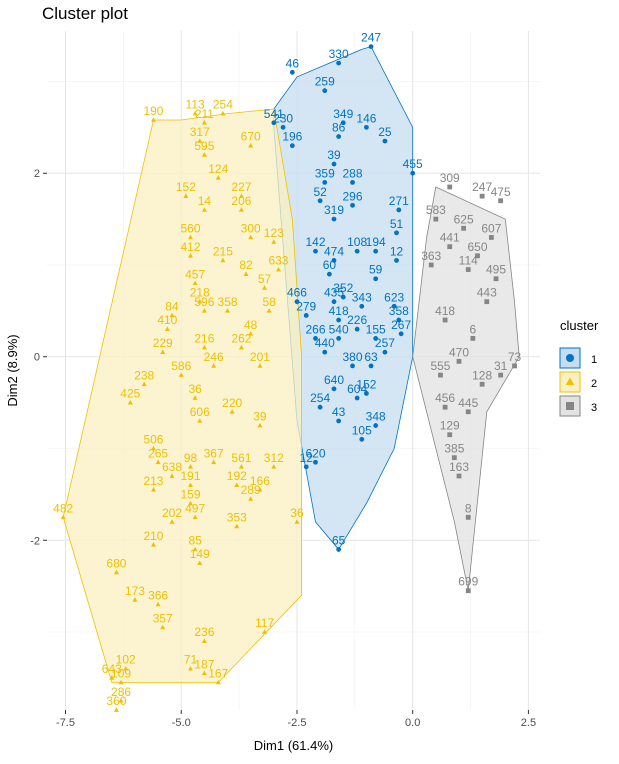 The image size is (619, 764). I want to click on point-label: 358, so click(228, 302).